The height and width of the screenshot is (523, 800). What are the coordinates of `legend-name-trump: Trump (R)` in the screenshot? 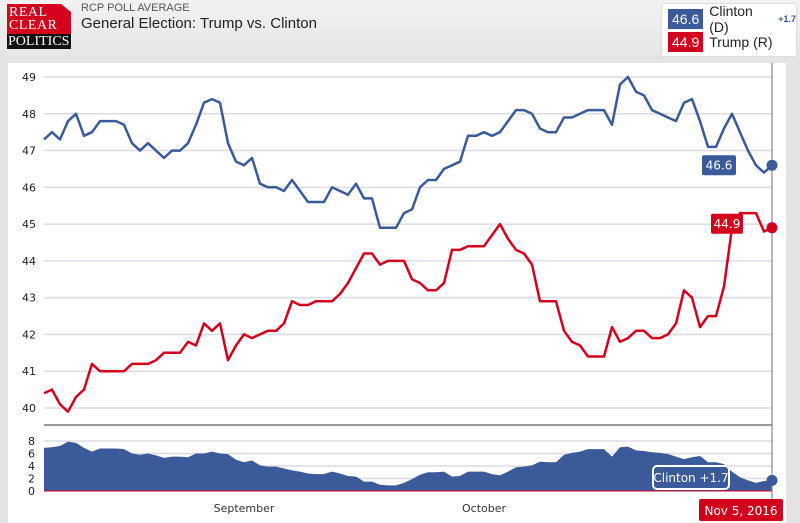 It's located at (741, 42).